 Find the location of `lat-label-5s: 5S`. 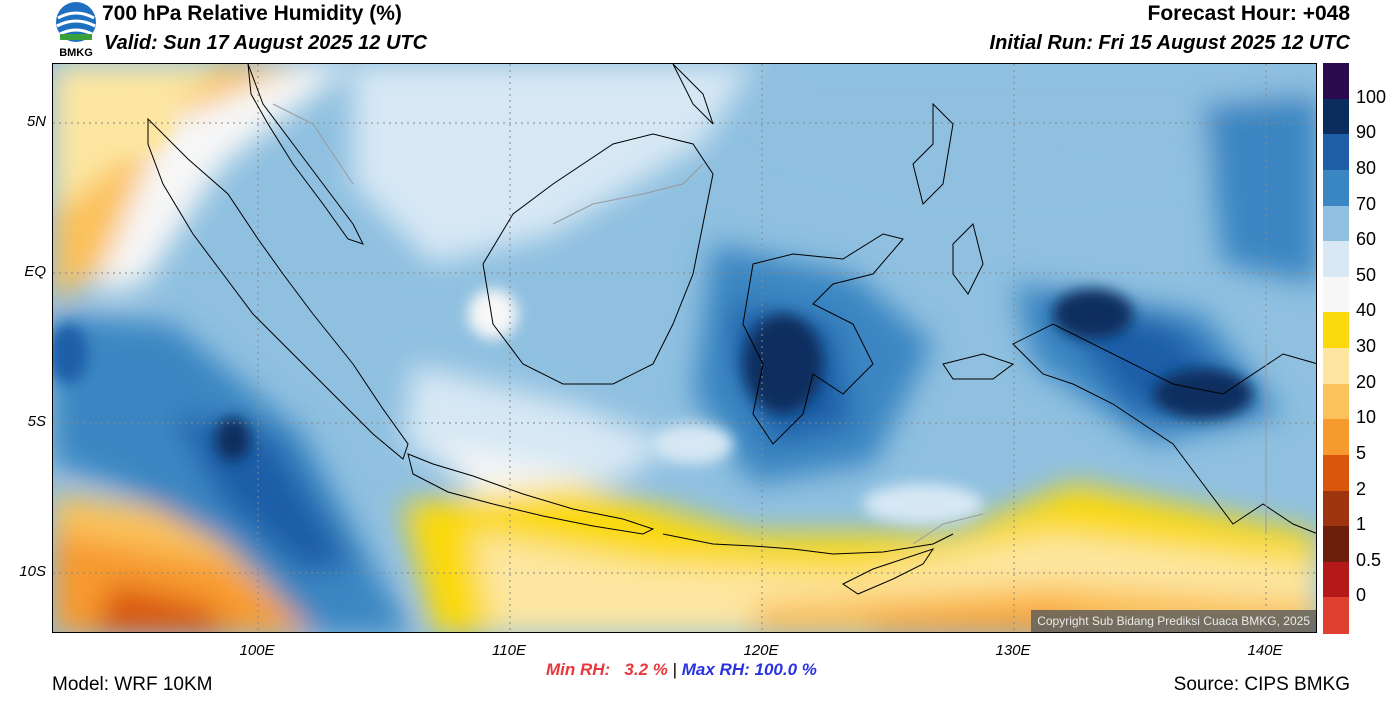

lat-label-5s: 5S is located at coordinates (36, 421).